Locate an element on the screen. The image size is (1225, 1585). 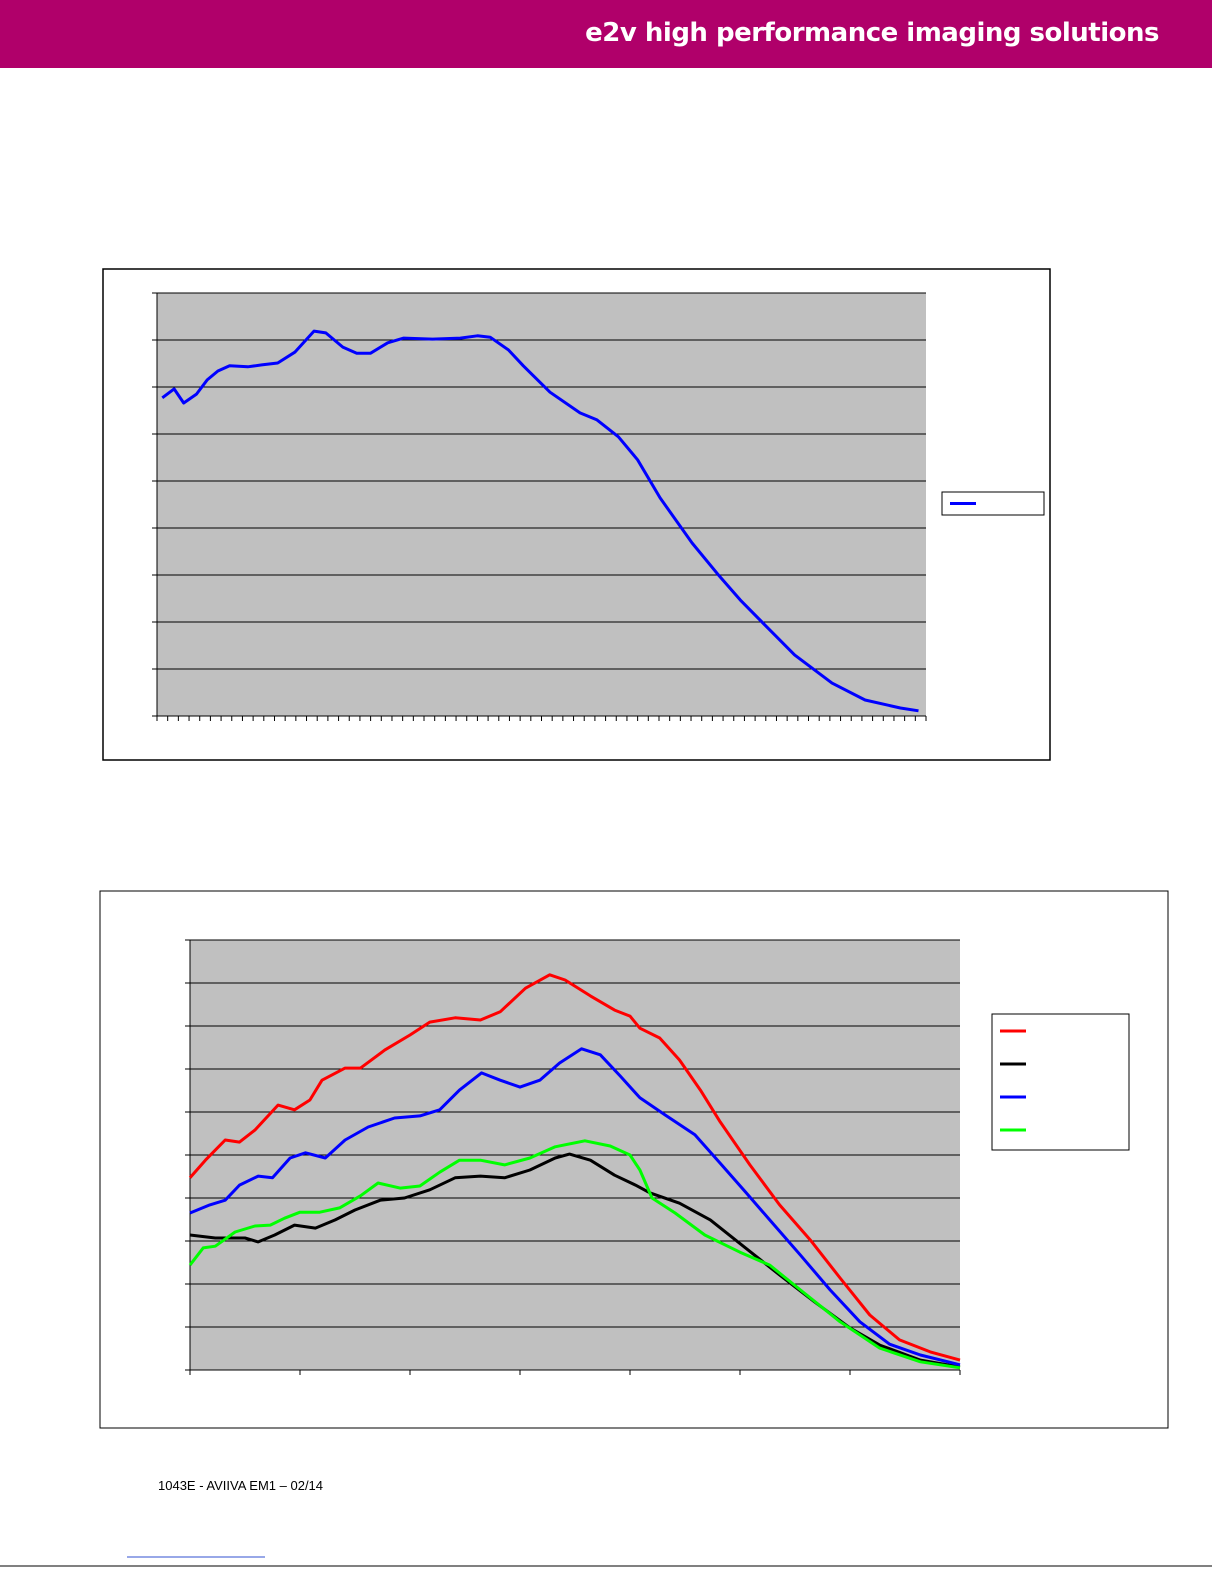
header-title: e2v high performance imaging solutions is located at coordinates (872, 33).